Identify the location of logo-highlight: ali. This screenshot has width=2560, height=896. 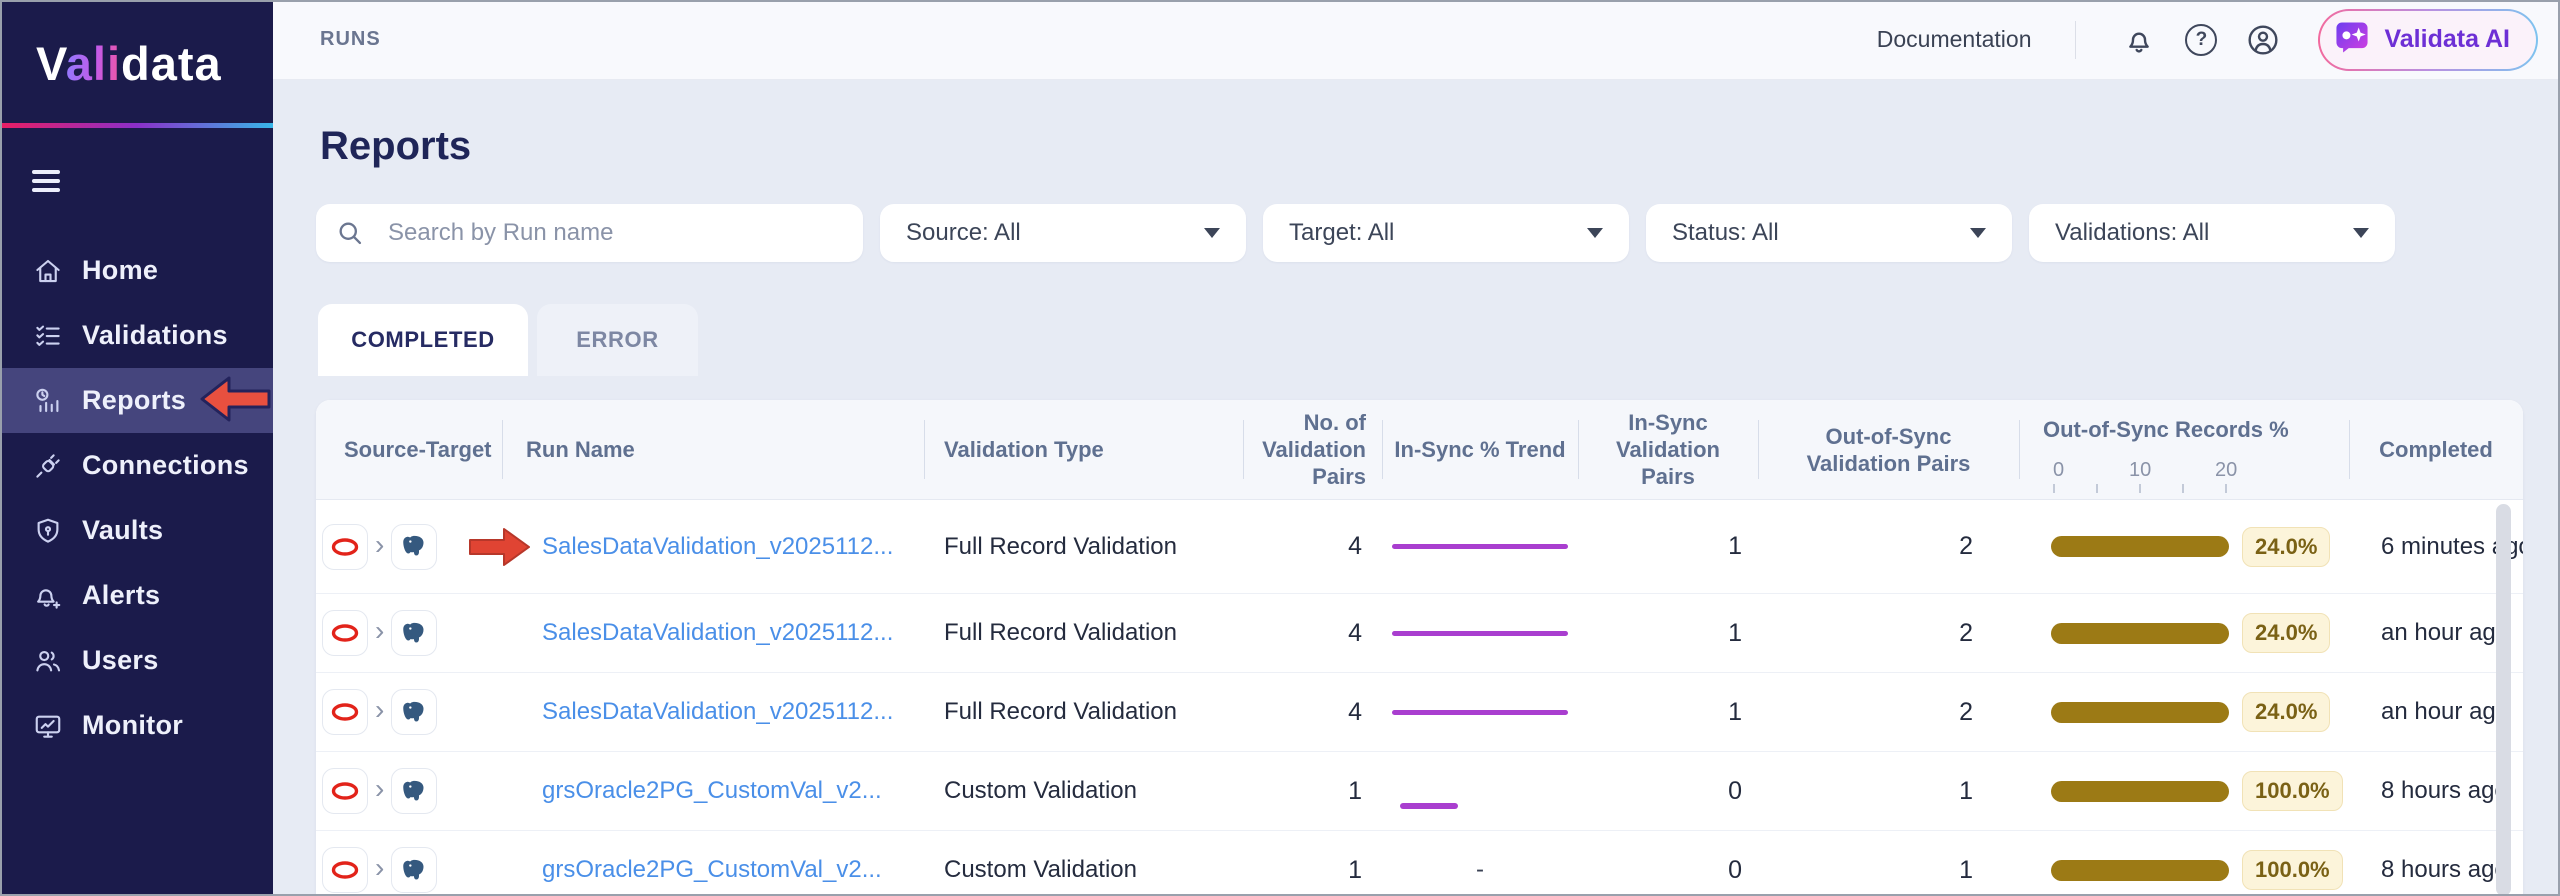
(93, 63).